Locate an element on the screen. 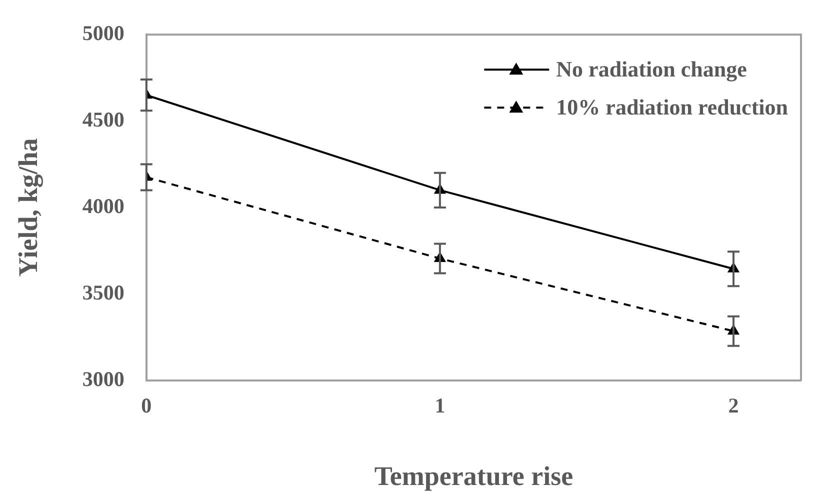 Image resolution: width=813 pixels, height=504 pixels. y-axis-title: Yield, kg/ha is located at coordinates (28, 207).